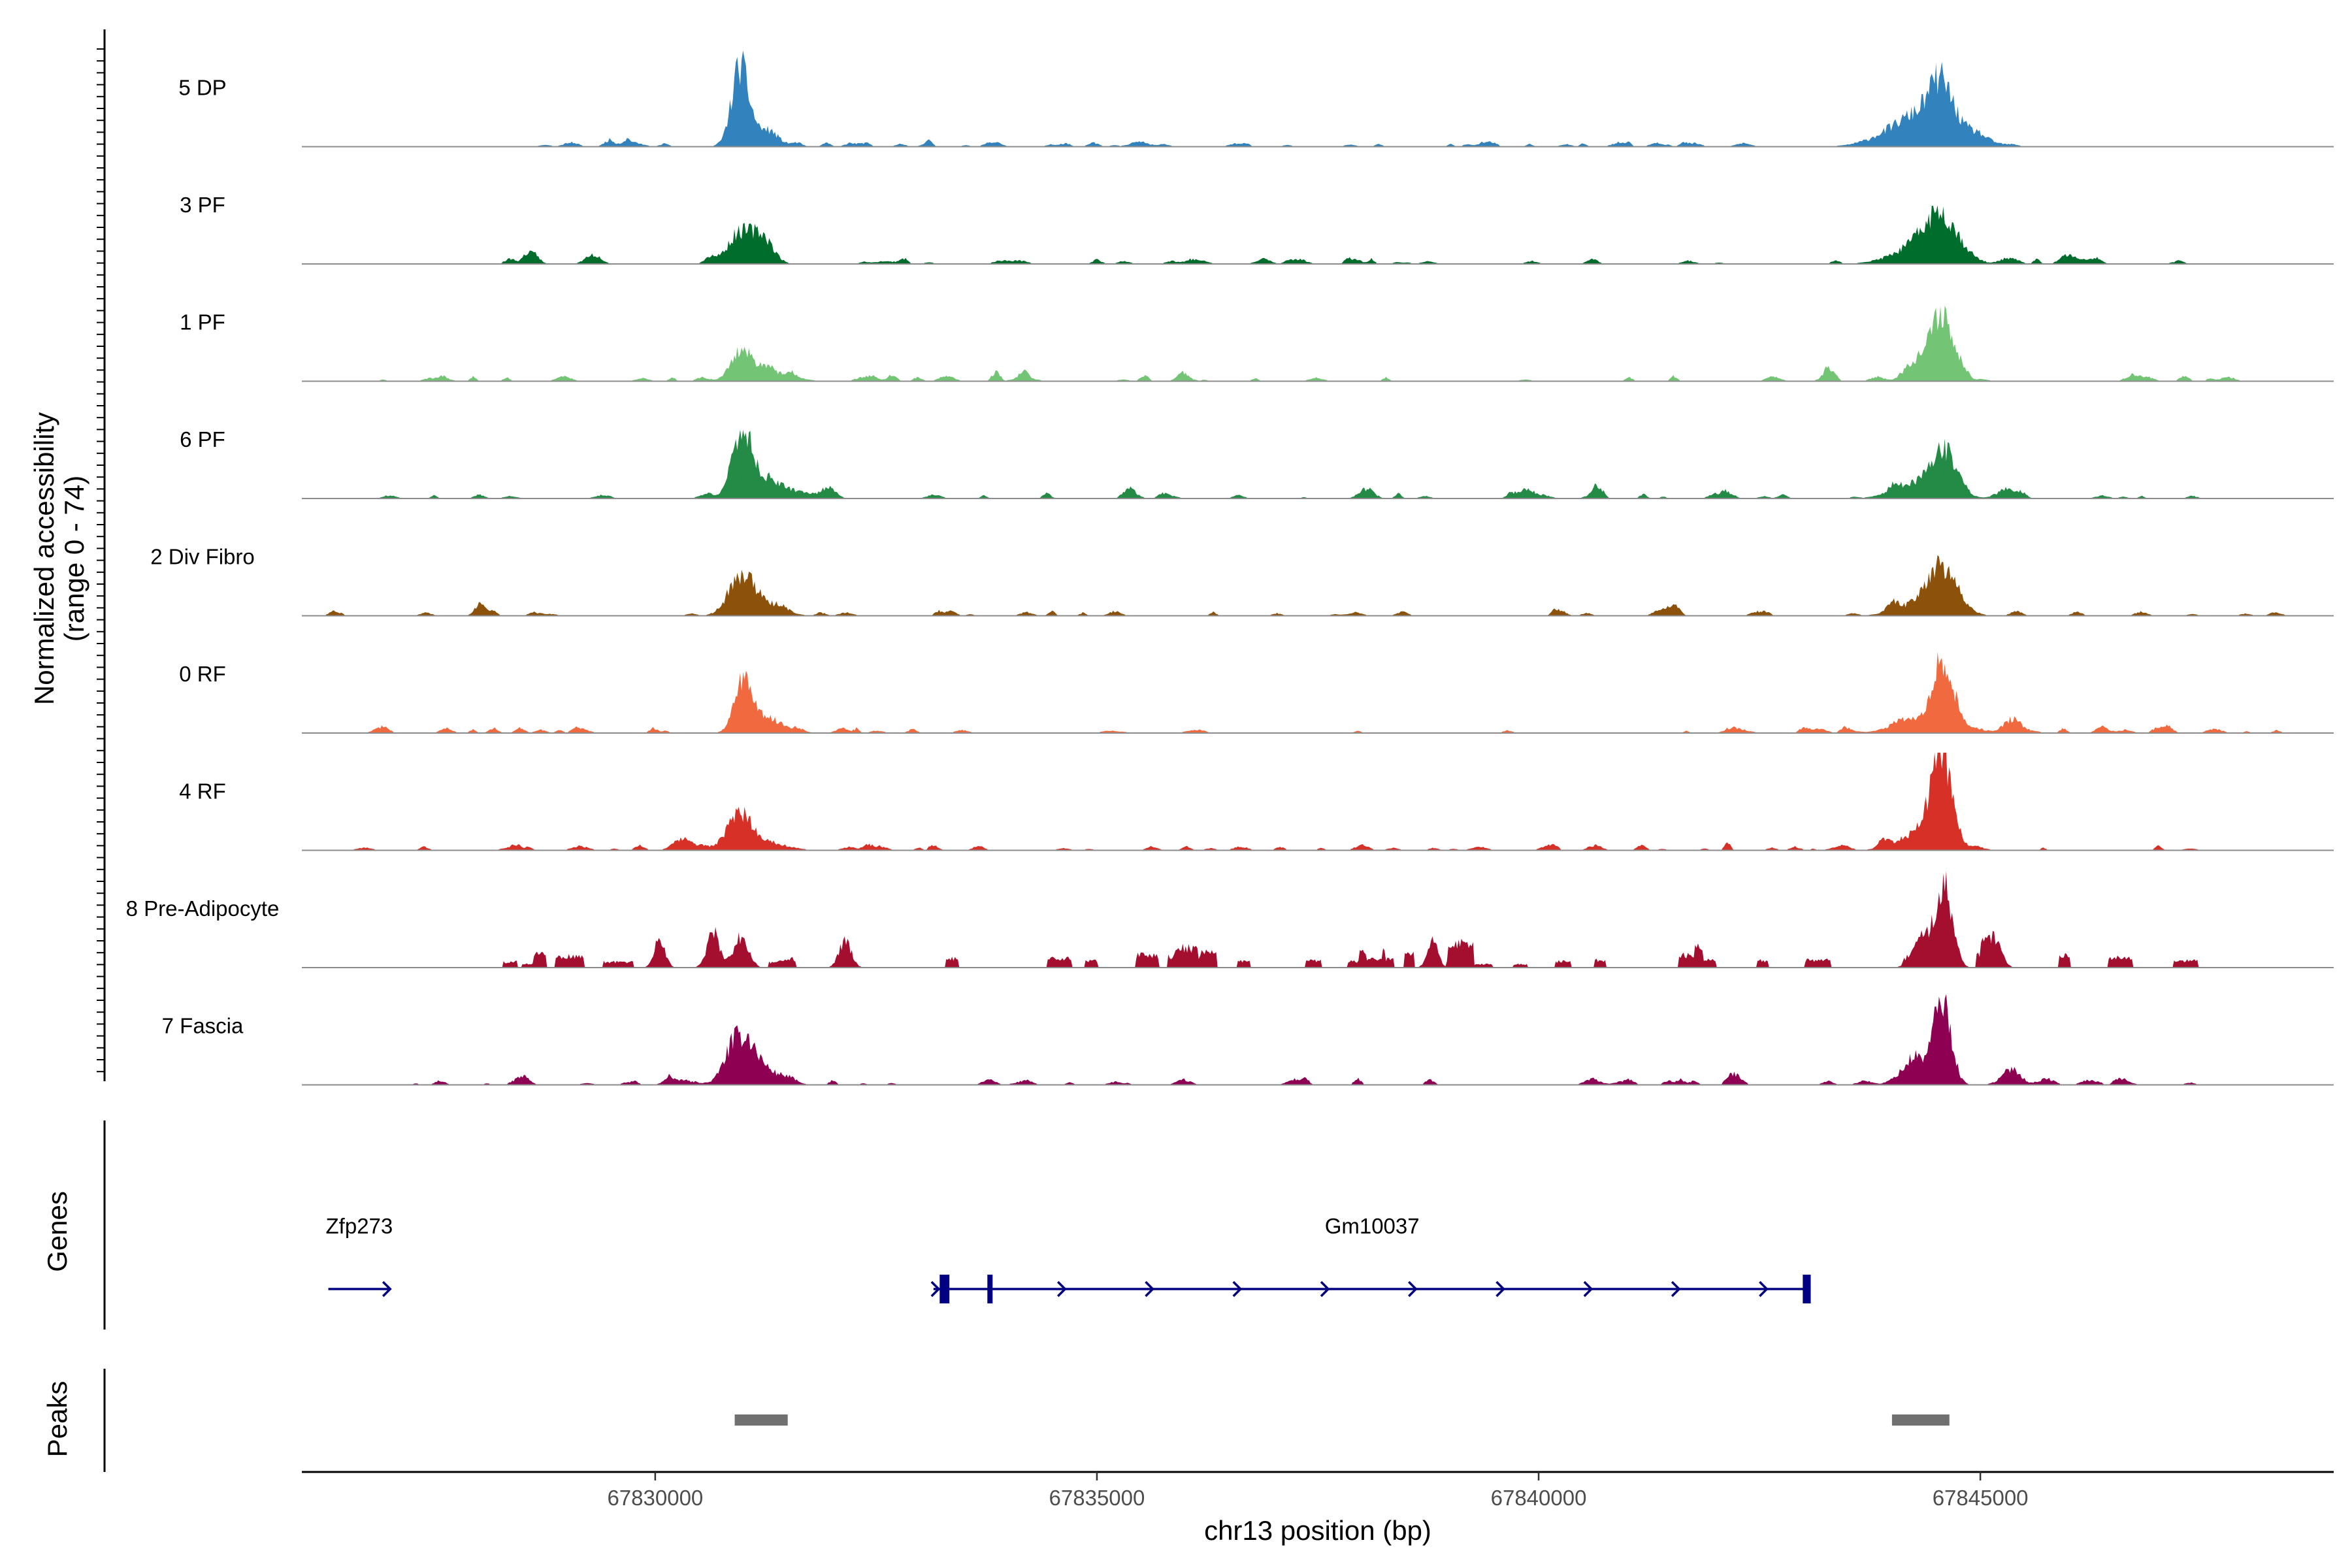  Describe the element at coordinates (74, 559) in the screenshot. I see `y-axis-title-line2: (range 0 - 74)` at that location.